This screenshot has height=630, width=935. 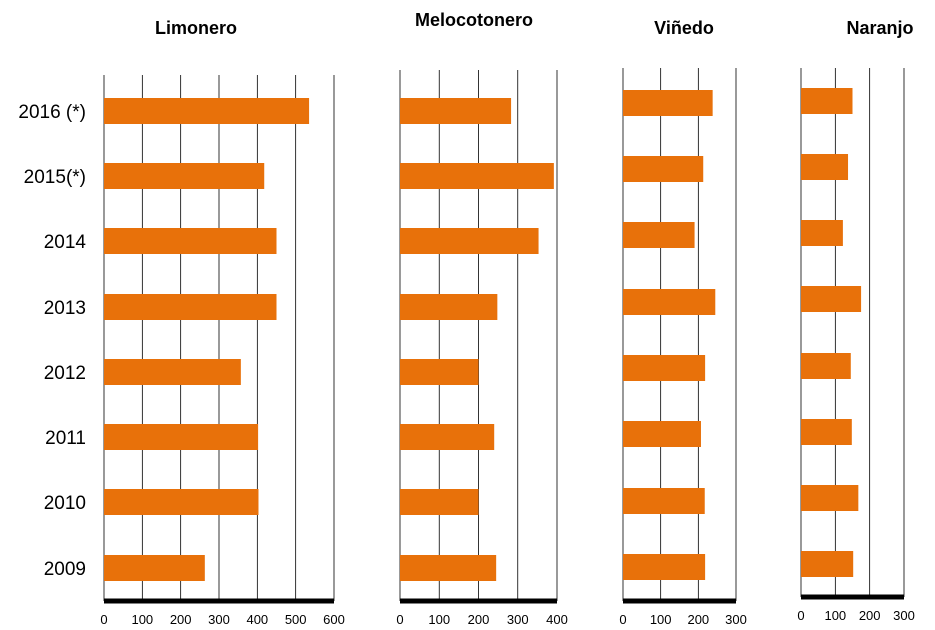 What do you see at coordinates (334, 619) in the screenshot?
I see `tick-label: 600` at bounding box center [334, 619].